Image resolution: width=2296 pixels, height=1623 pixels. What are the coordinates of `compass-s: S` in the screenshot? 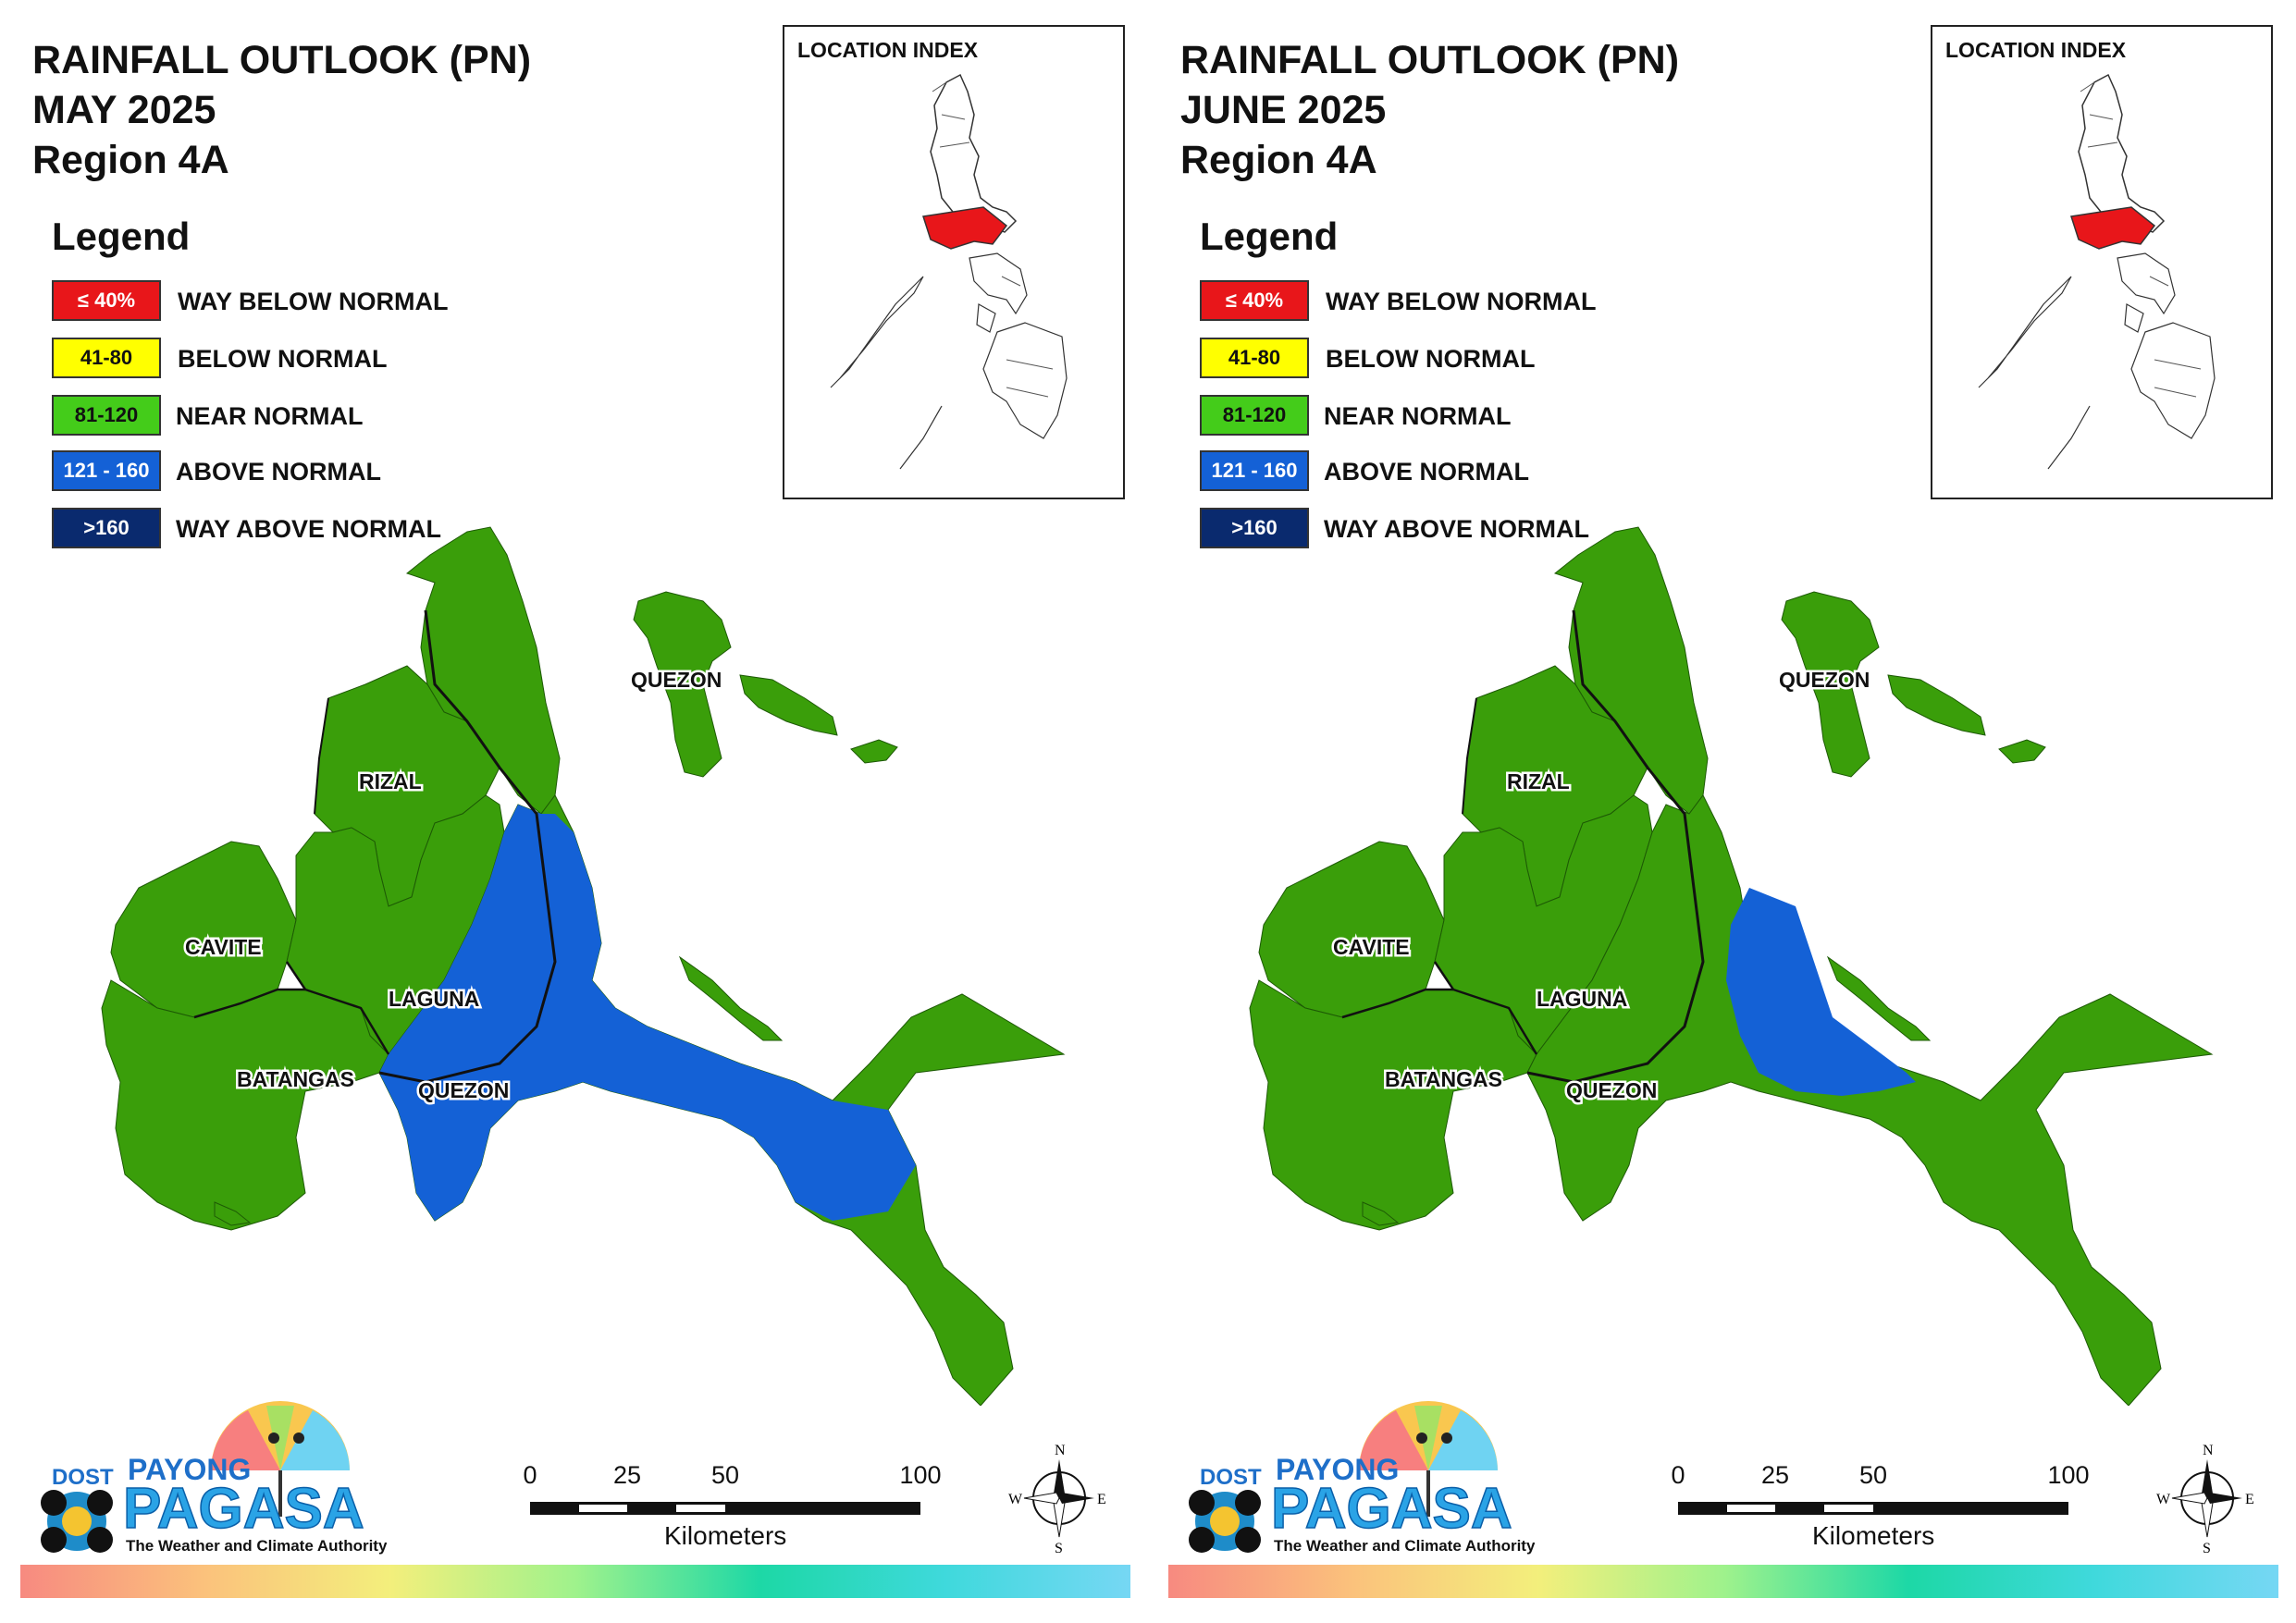 It's located at (2207, 1547).